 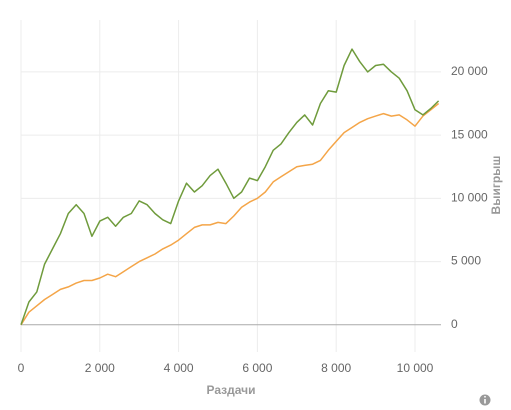 What do you see at coordinates (21, 368) in the screenshot?
I see `x-tick-label: 0` at bounding box center [21, 368].